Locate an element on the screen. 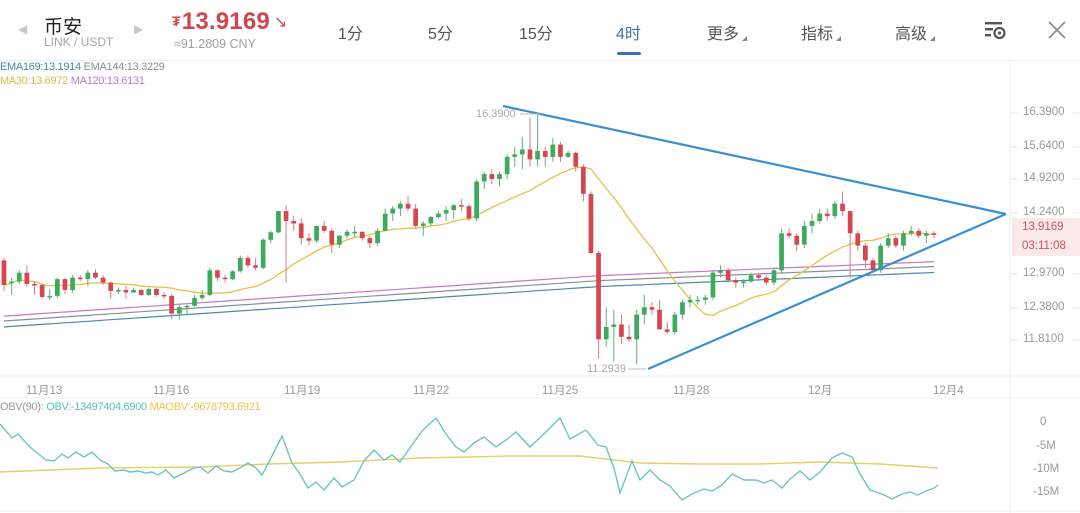 Image resolution: width=1080 pixels, height=513 pixels. trading-pair: LINK / USDT is located at coordinates (79, 42).